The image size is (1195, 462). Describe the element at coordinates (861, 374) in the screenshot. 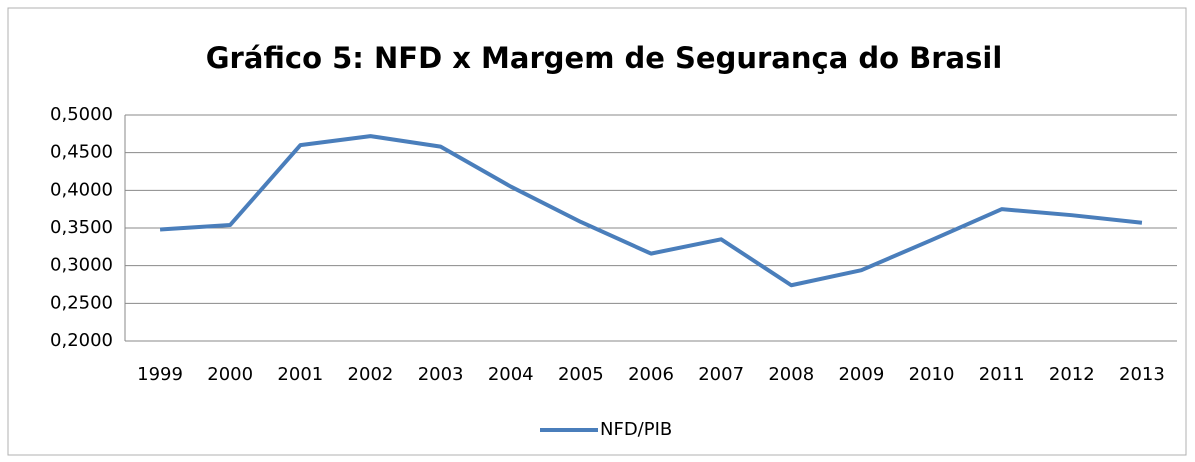

I see `x-tick-label: 2009` at that location.